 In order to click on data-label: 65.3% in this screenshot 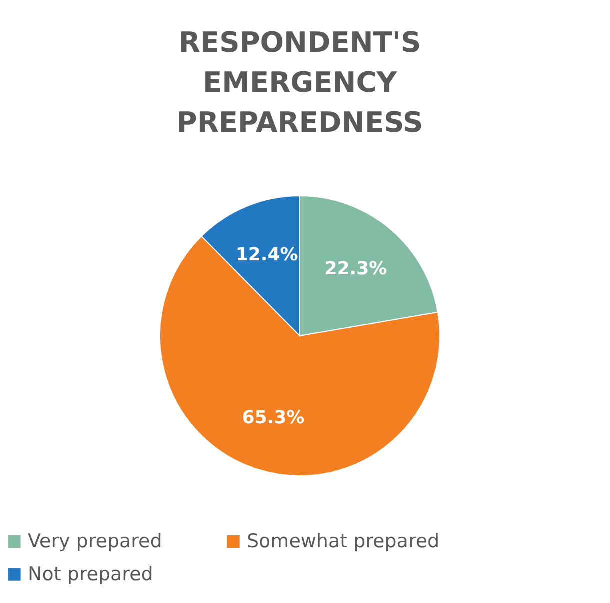, I will do `click(273, 418)`.